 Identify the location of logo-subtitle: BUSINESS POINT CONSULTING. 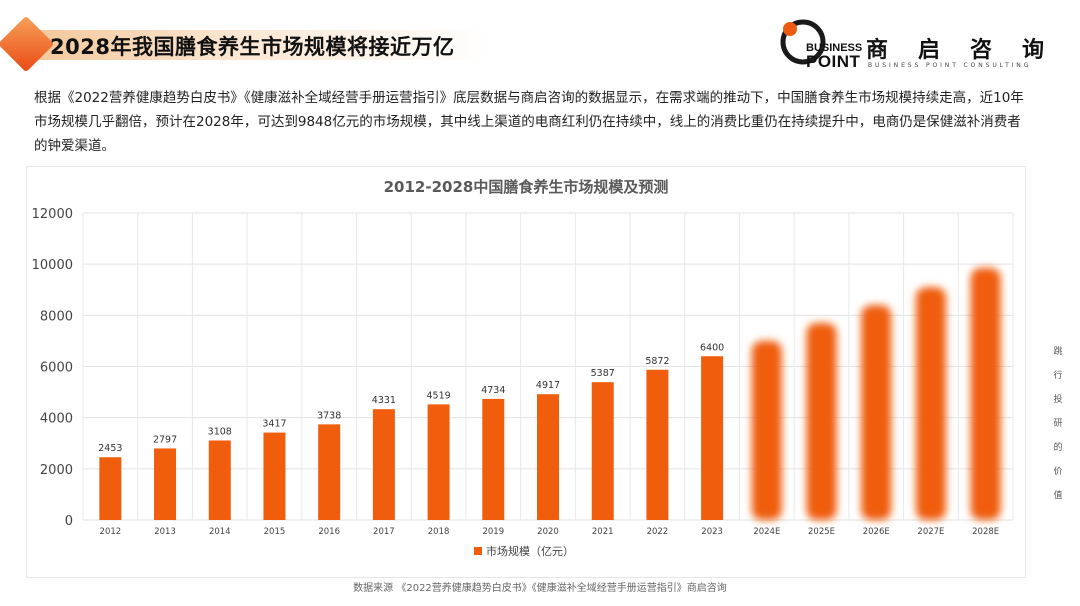
(950, 65).